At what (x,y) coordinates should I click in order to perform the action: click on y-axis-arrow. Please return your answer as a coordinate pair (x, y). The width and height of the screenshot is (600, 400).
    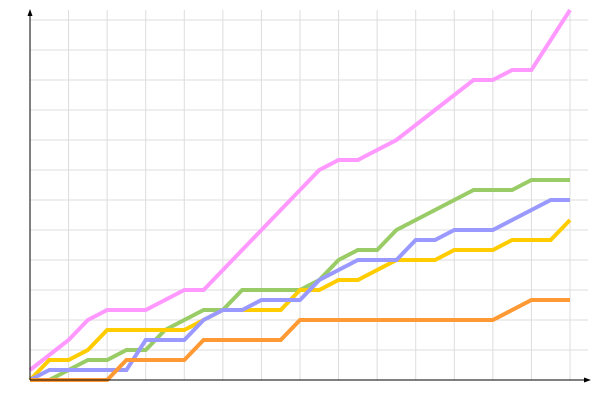
    Looking at the image, I should click on (30, 12).